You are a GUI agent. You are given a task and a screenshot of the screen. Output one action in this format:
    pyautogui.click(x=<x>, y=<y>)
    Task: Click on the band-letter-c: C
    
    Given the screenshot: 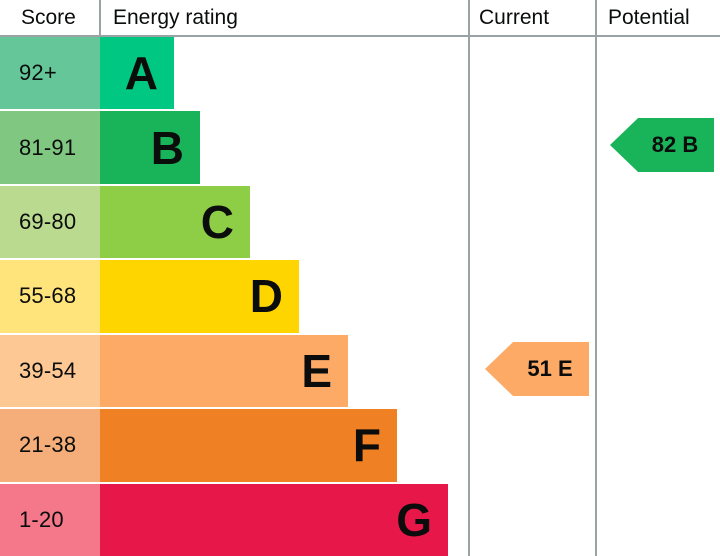 What is the action you would take?
    pyautogui.click(x=217, y=222)
    